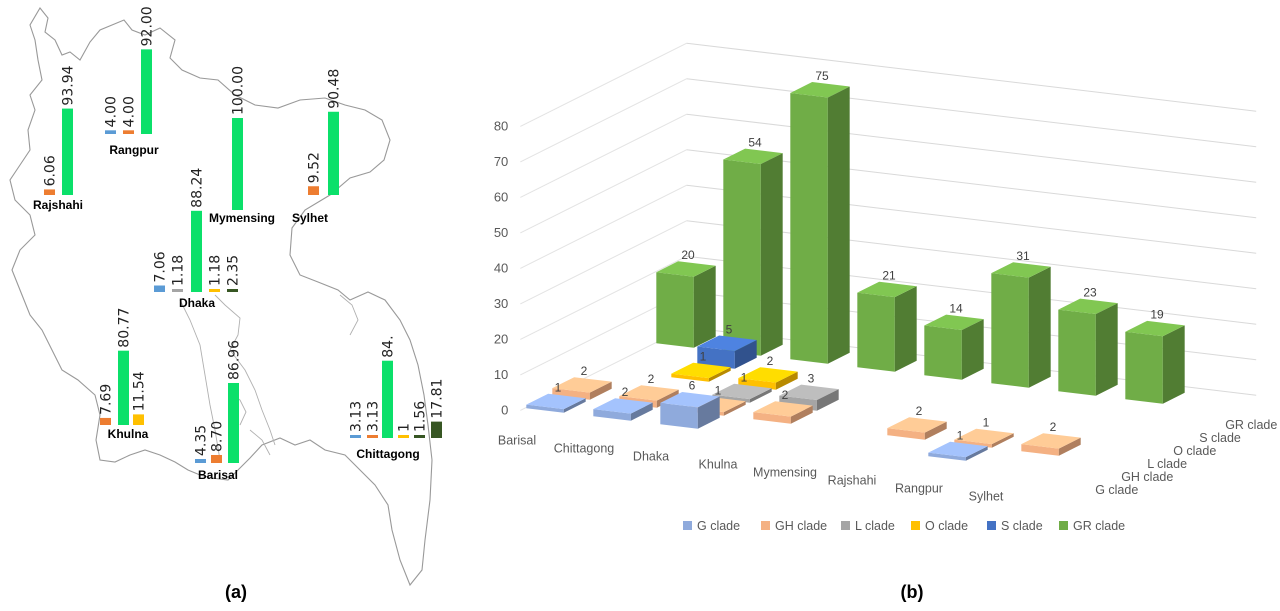 This screenshot has height=611, width=1280. Describe the element at coordinates (218, 475) in the screenshot. I see `map-region-label: Barisal` at that location.